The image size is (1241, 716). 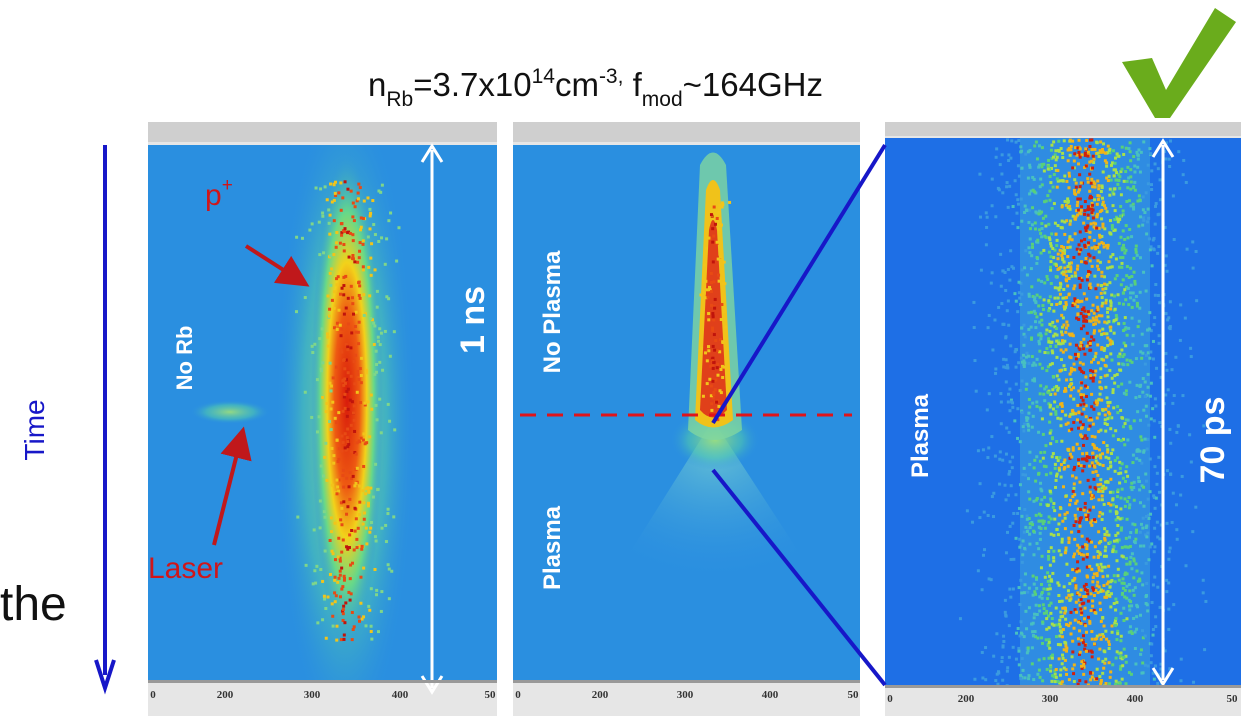 What do you see at coordinates (770, 695) in the screenshot?
I see `x-tick-label: 400` at bounding box center [770, 695].